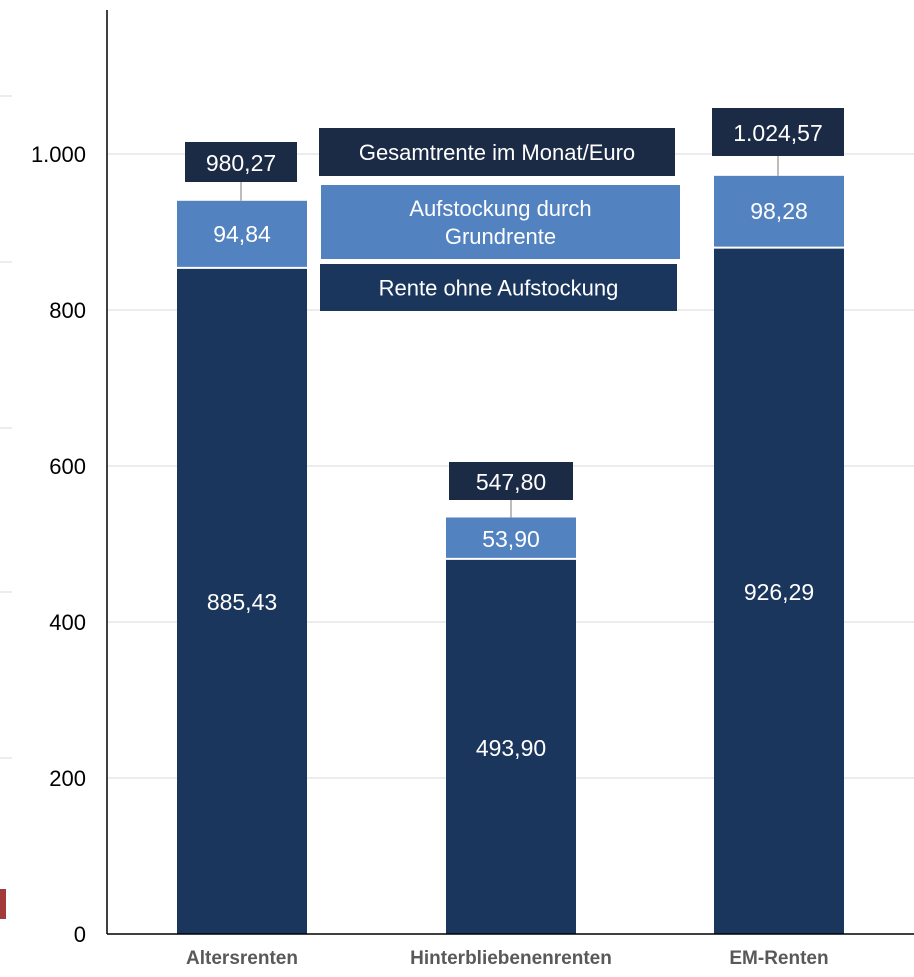  Describe the element at coordinates (511, 958) in the screenshot. I see `x-category-label: Hinterbliebenenrenten` at that location.